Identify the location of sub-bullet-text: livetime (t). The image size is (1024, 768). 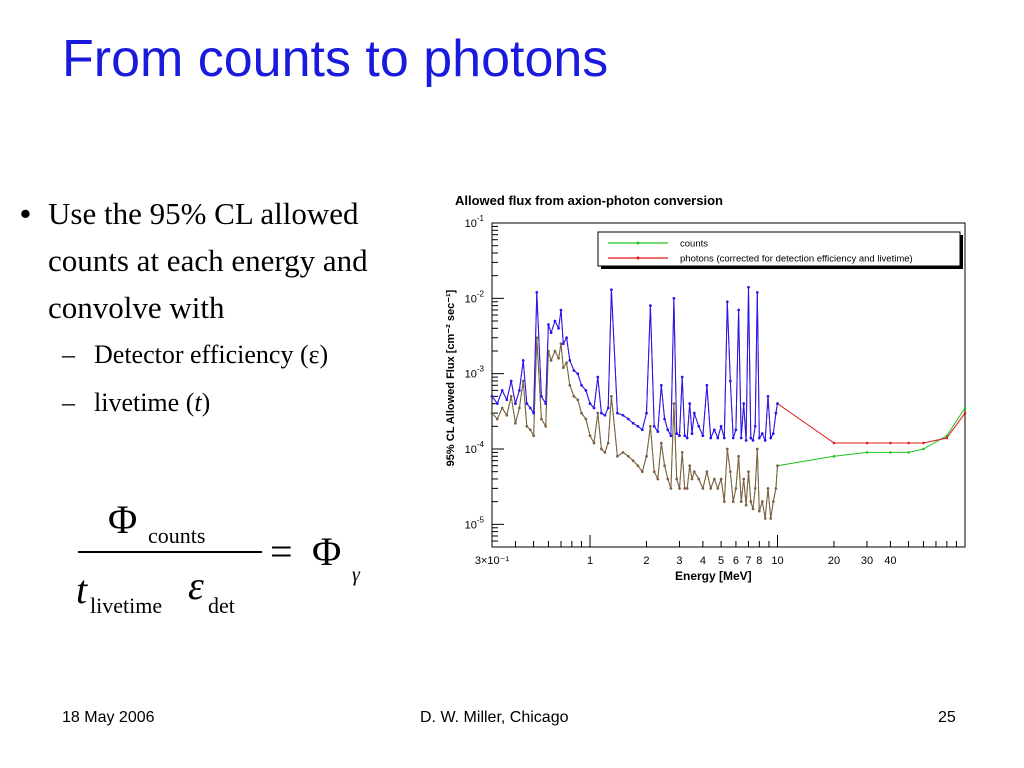
(152, 402).